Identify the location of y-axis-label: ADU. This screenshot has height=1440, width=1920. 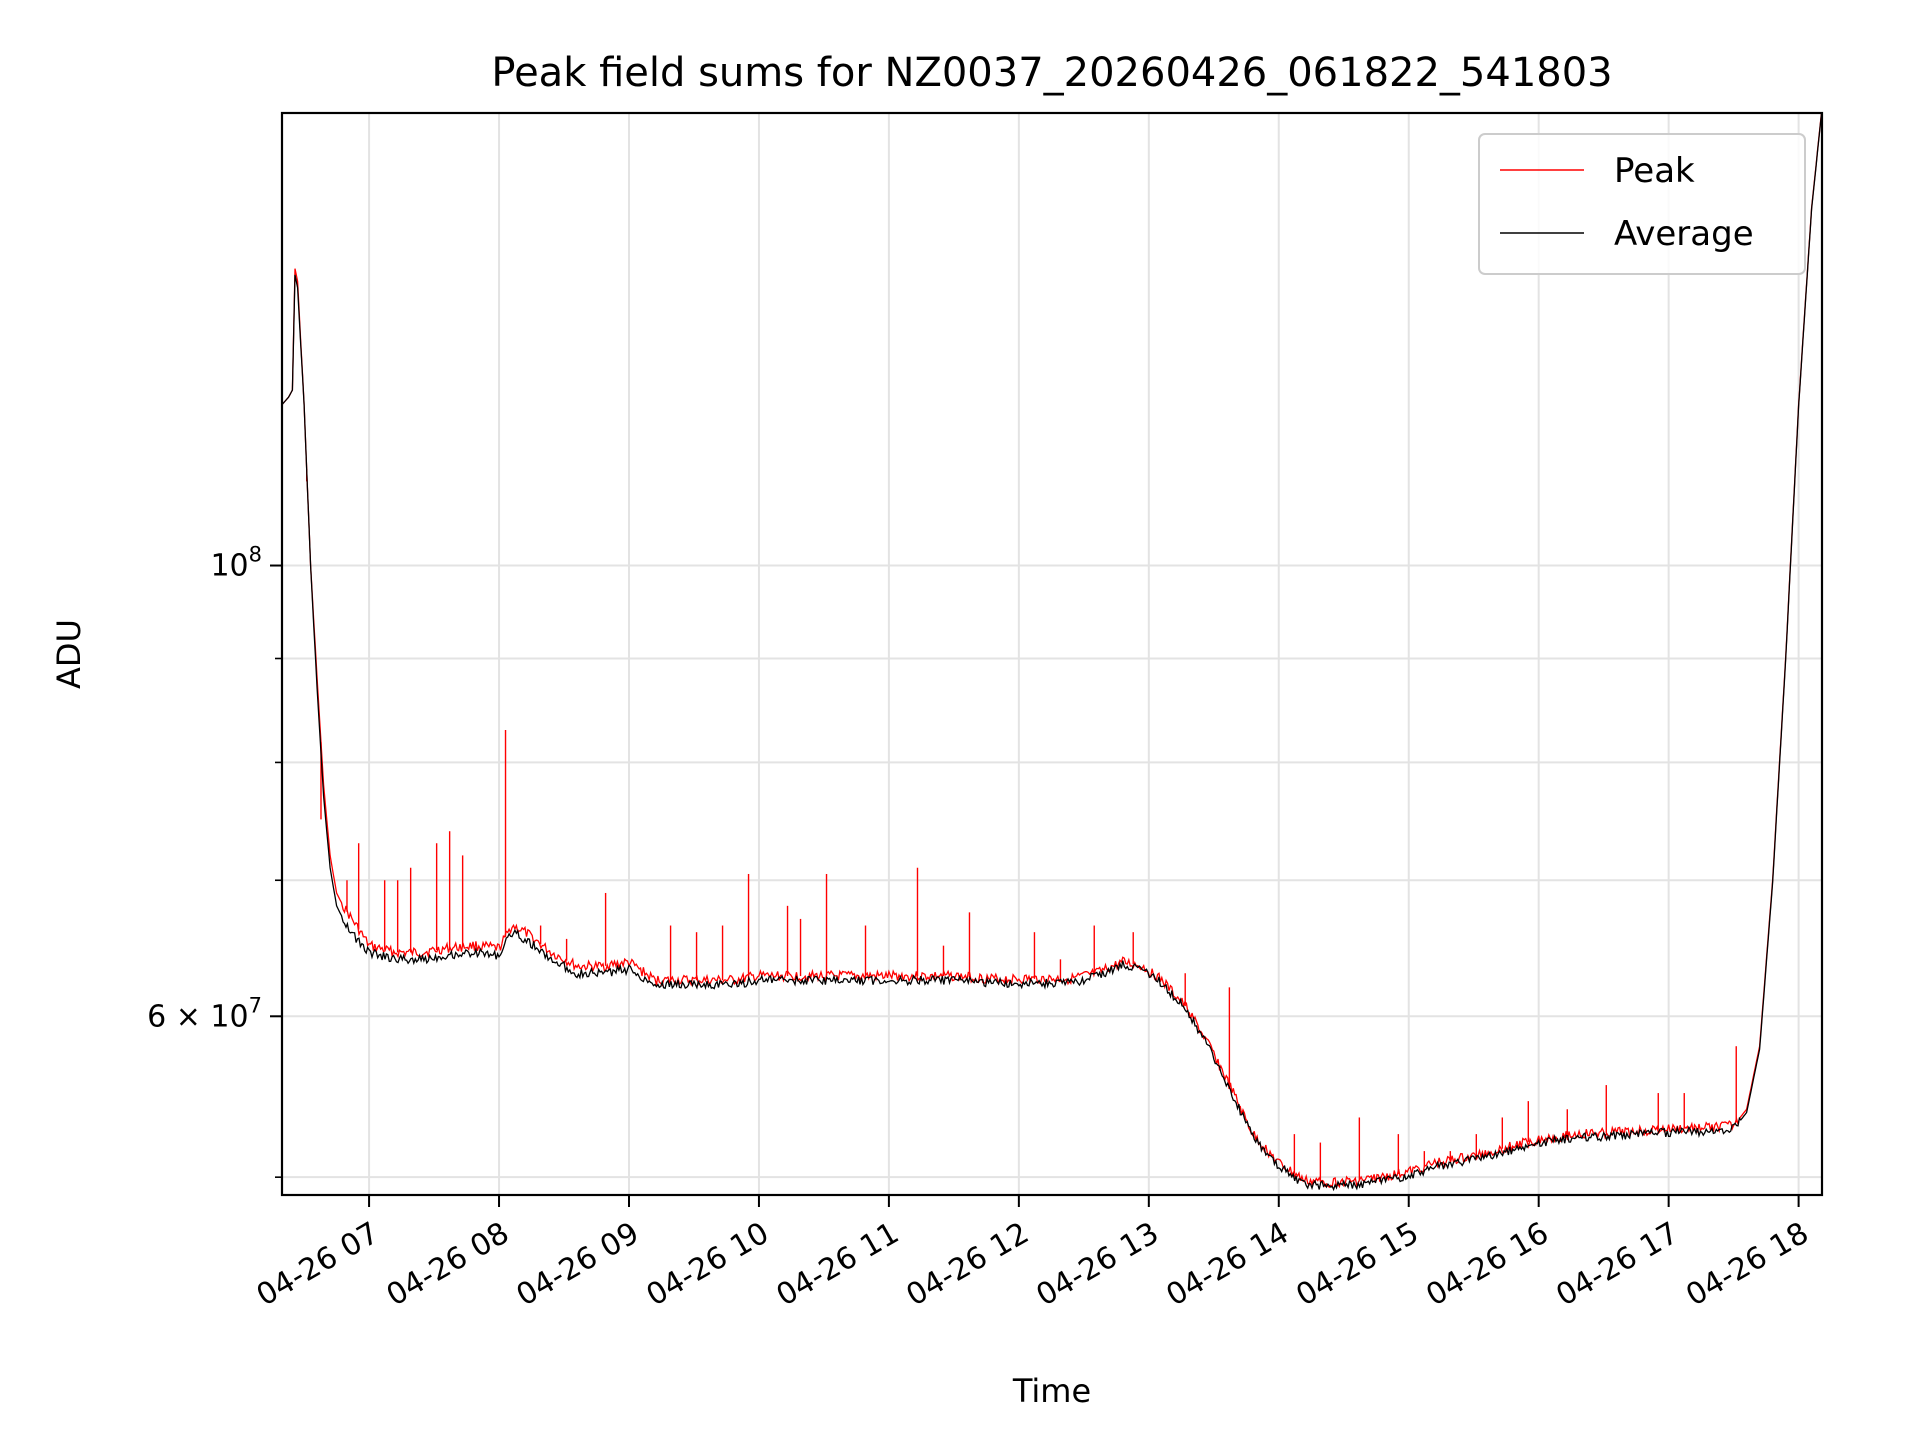
(69, 654).